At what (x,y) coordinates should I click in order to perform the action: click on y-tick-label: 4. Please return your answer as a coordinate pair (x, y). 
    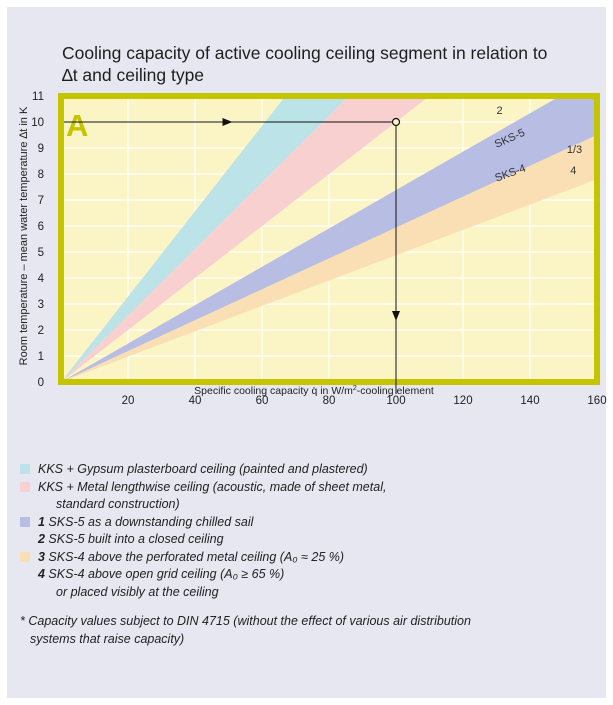
    Looking at the image, I should click on (41, 279).